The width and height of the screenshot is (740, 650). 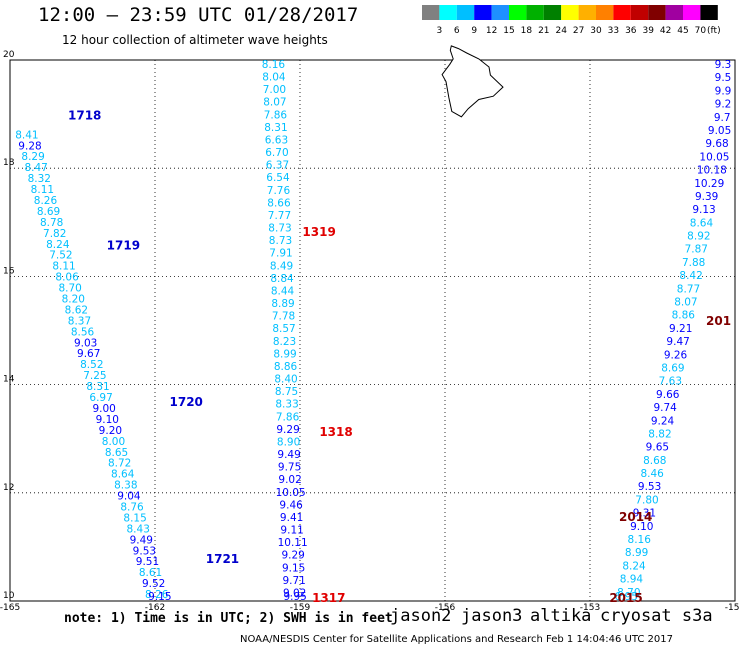 I want to click on swh-value: 9.75, so click(x=289, y=468).